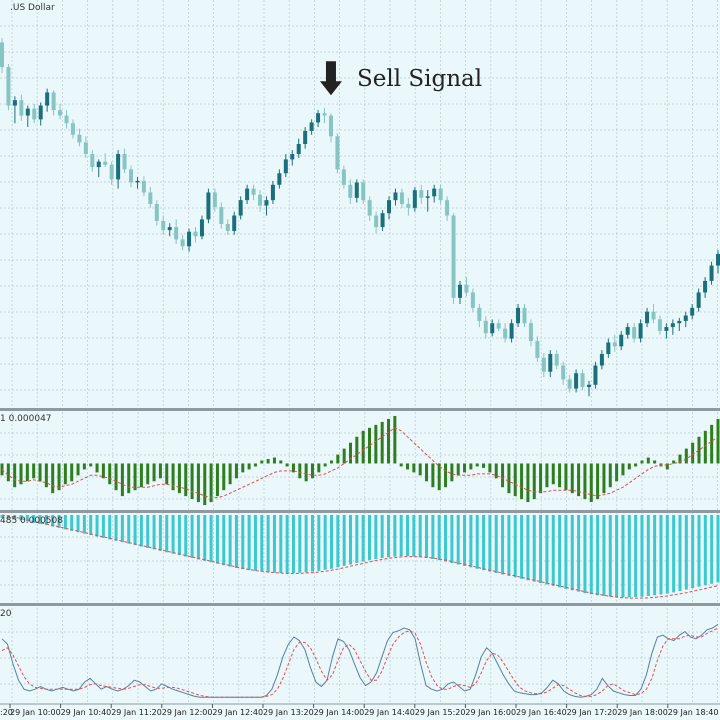 This screenshot has height=720, width=720. I want to click on time-label: 29 Jan 18:00, so click(642, 712).